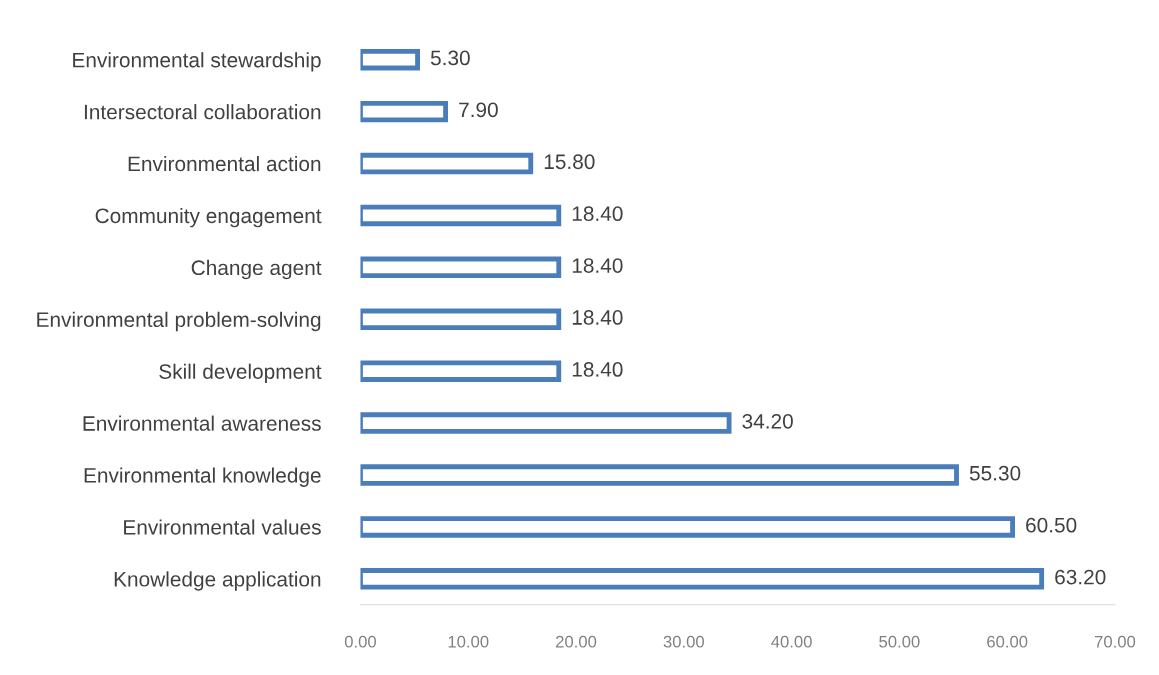 This screenshot has height=675, width=1159. Describe the element at coordinates (224, 163) in the screenshot. I see `y-tick-label: Environmental action` at that location.